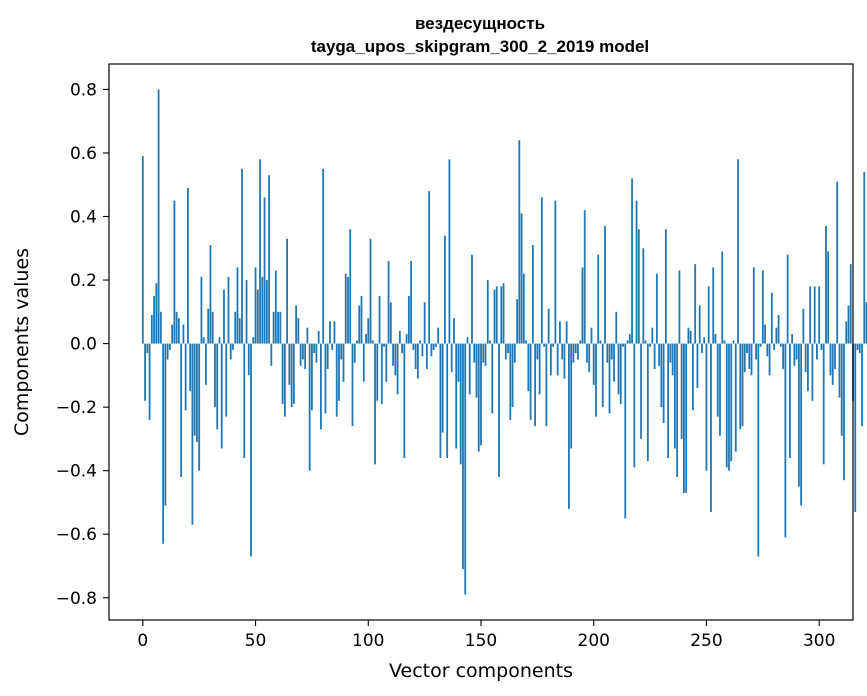 This screenshot has width=867, height=696. I want to click on chart-title: вездесущность, so click(480, 23).